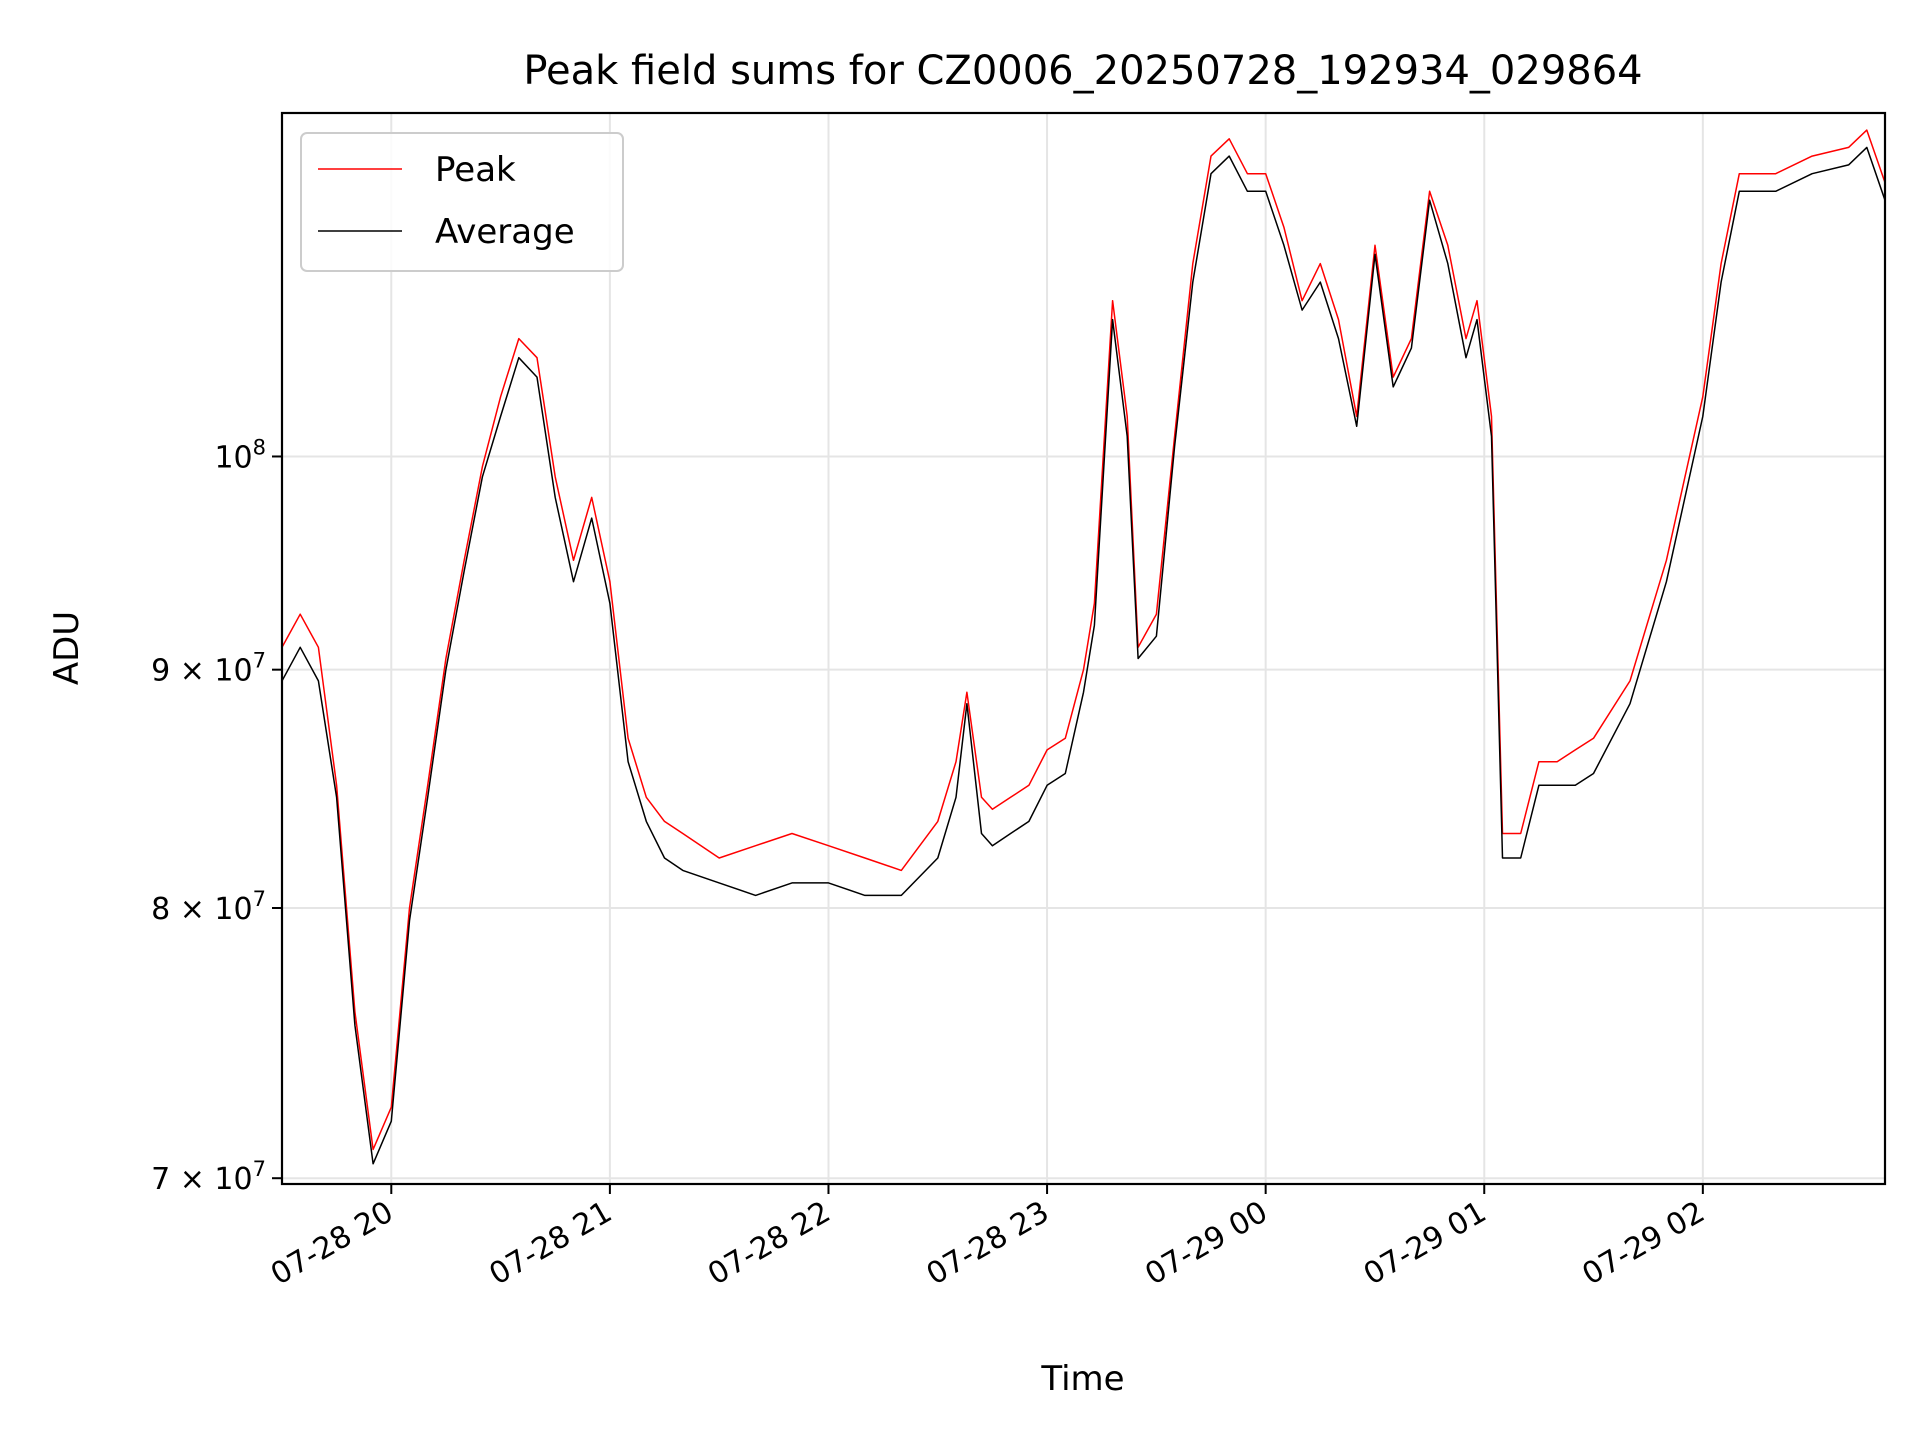 The height and width of the screenshot is (1440, 1920). I want to click on y-tick-label: 108, so click(240, 455).